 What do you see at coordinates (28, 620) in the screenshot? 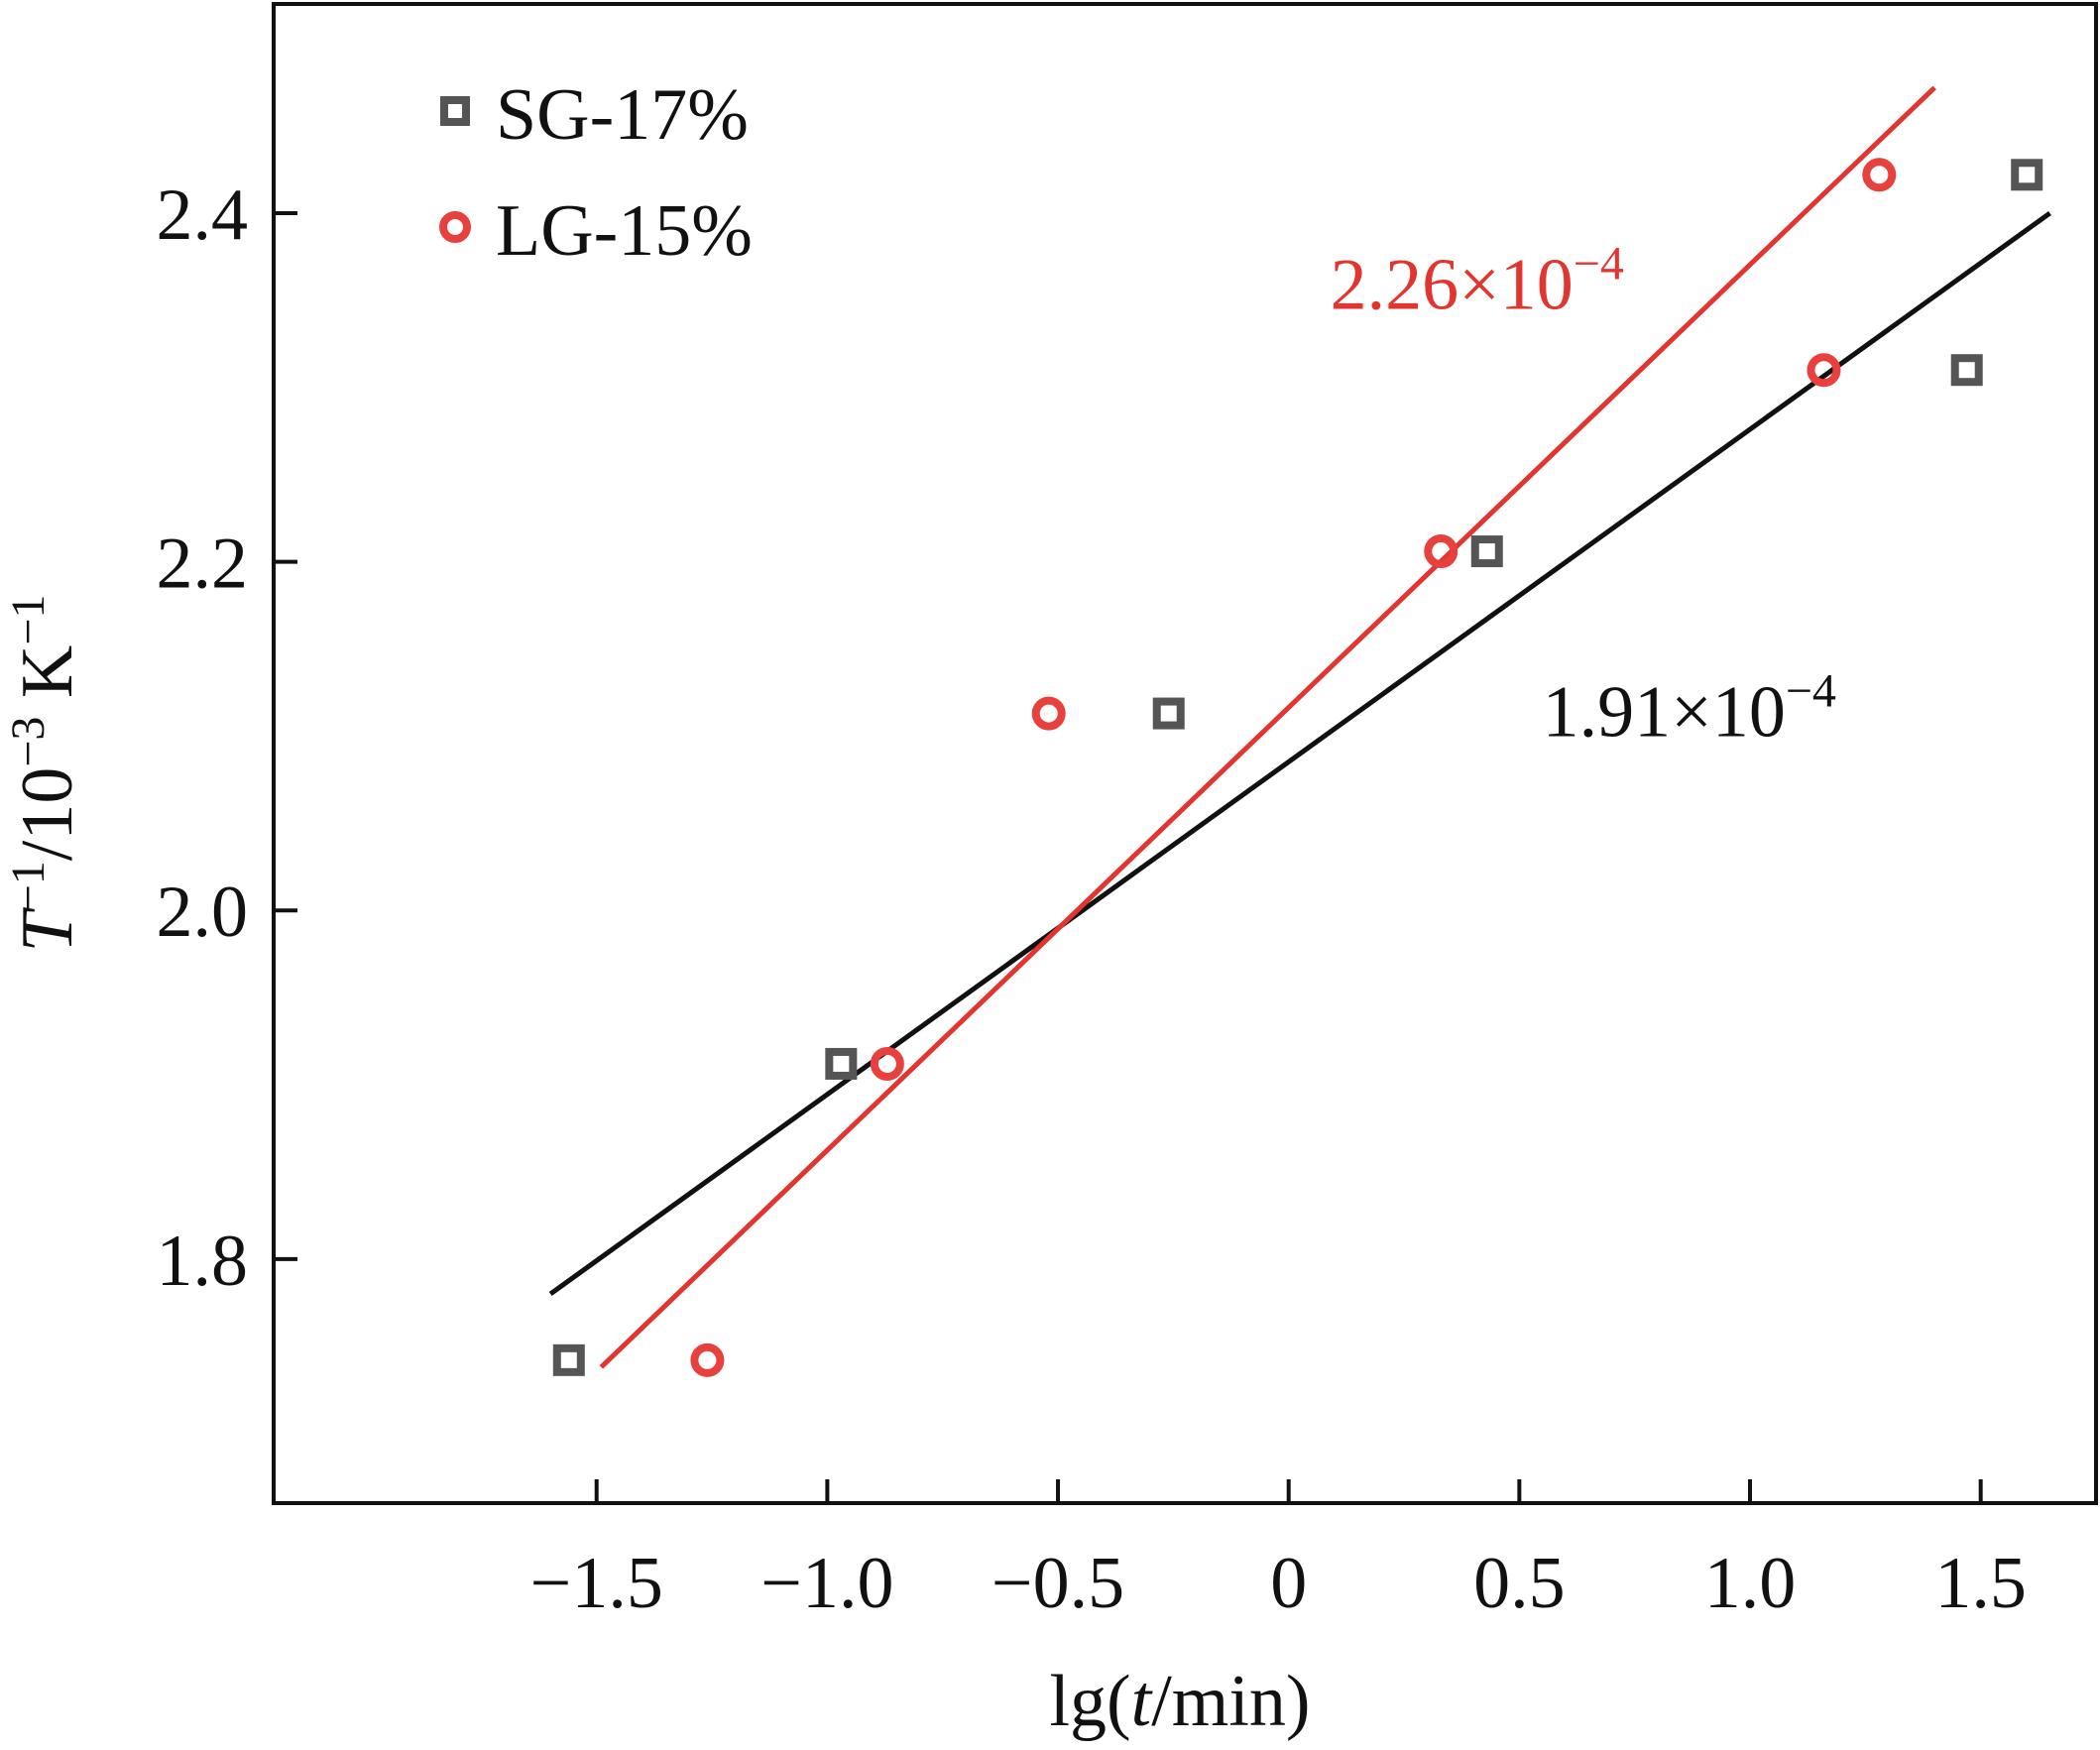
I see `y-axis-title-sup3: −1` at bounding box center [28, 620].